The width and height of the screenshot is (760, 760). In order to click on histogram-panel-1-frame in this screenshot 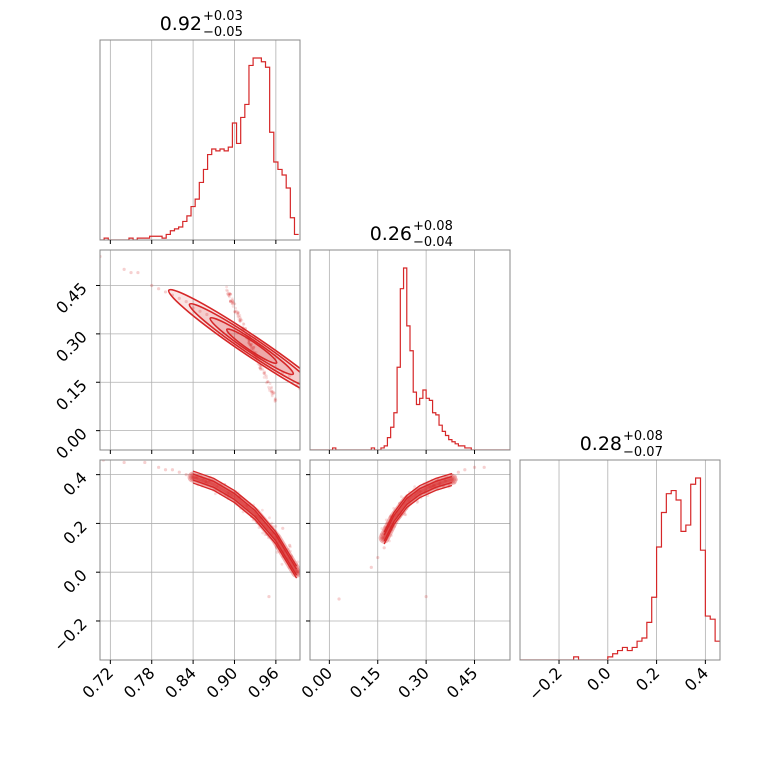, I will do `click(410, 350)`.